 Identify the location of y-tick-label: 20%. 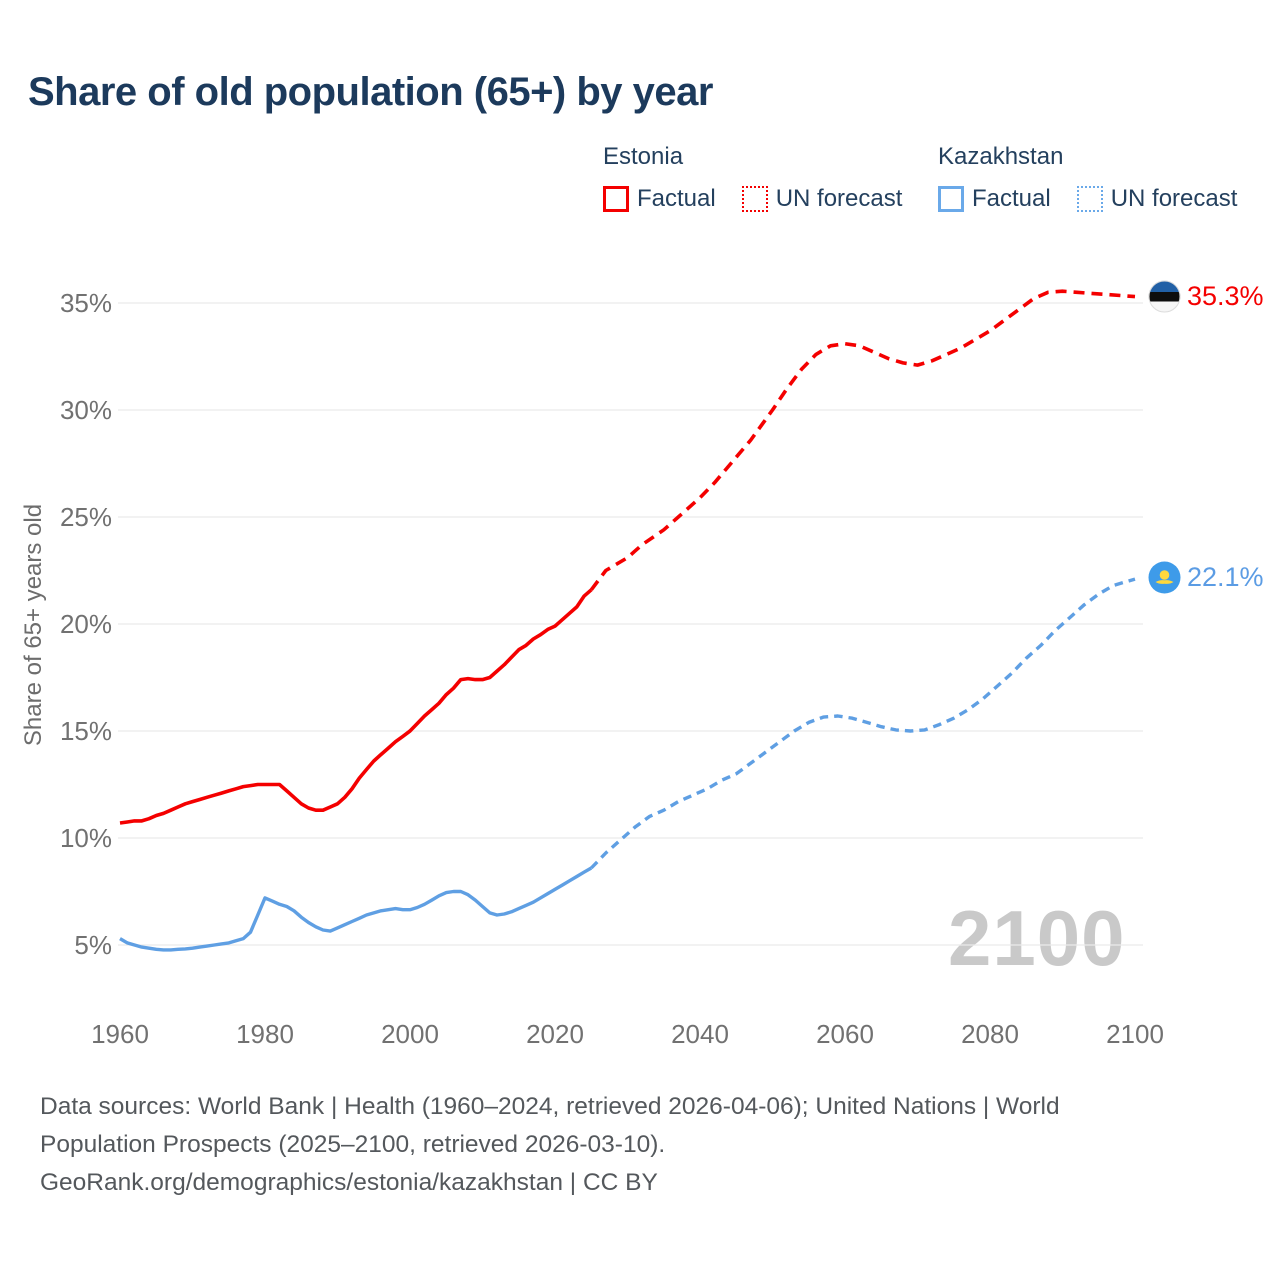
(86, 624).